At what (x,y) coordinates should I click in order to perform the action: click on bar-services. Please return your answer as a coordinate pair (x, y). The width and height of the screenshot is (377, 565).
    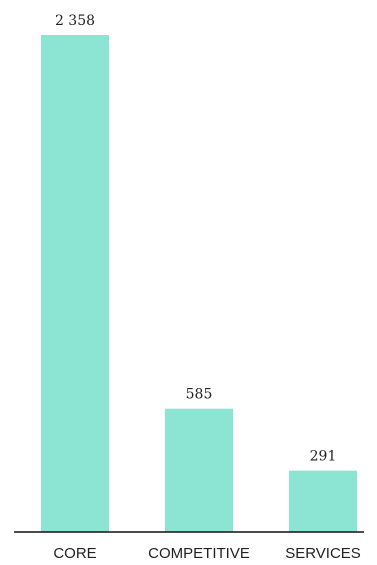
    Looking at the image, I should click on (323, 501).